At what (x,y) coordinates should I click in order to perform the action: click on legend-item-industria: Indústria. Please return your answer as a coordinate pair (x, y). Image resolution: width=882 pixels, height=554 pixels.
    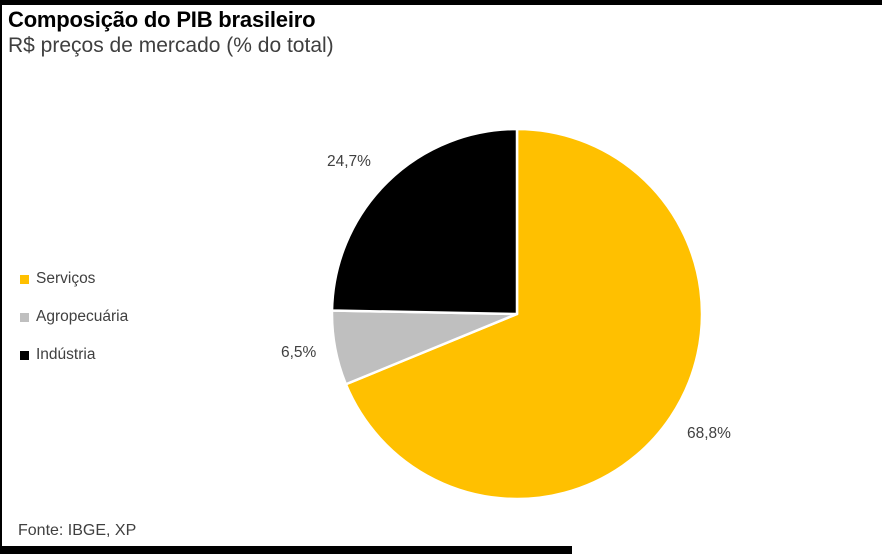
    Looking at the image, I should click on (74, 355).